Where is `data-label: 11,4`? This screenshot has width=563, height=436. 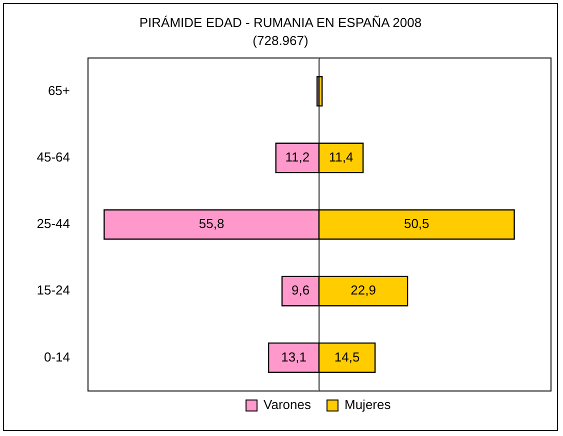 data-label: 11,4 is located at coordinates (341, 156).